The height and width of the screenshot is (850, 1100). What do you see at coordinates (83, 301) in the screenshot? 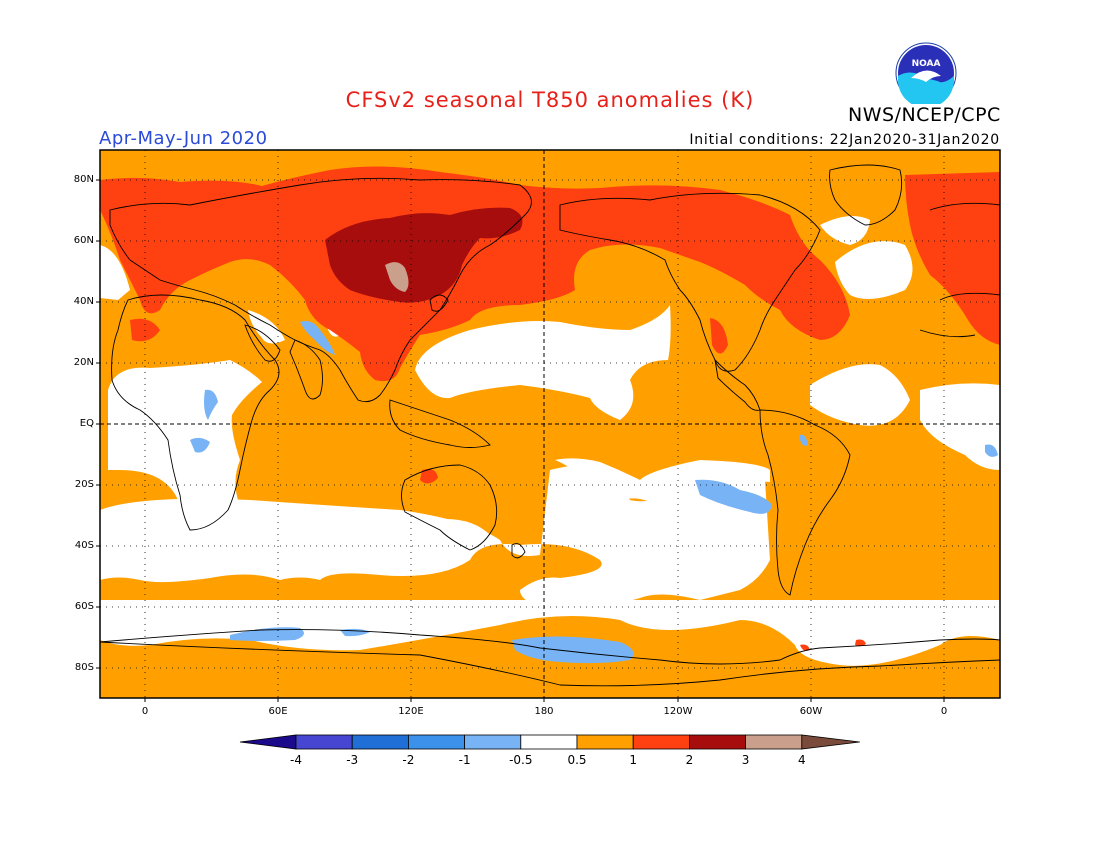
I see `lat-label-40n: 40N` at bounding box center [83, 301].